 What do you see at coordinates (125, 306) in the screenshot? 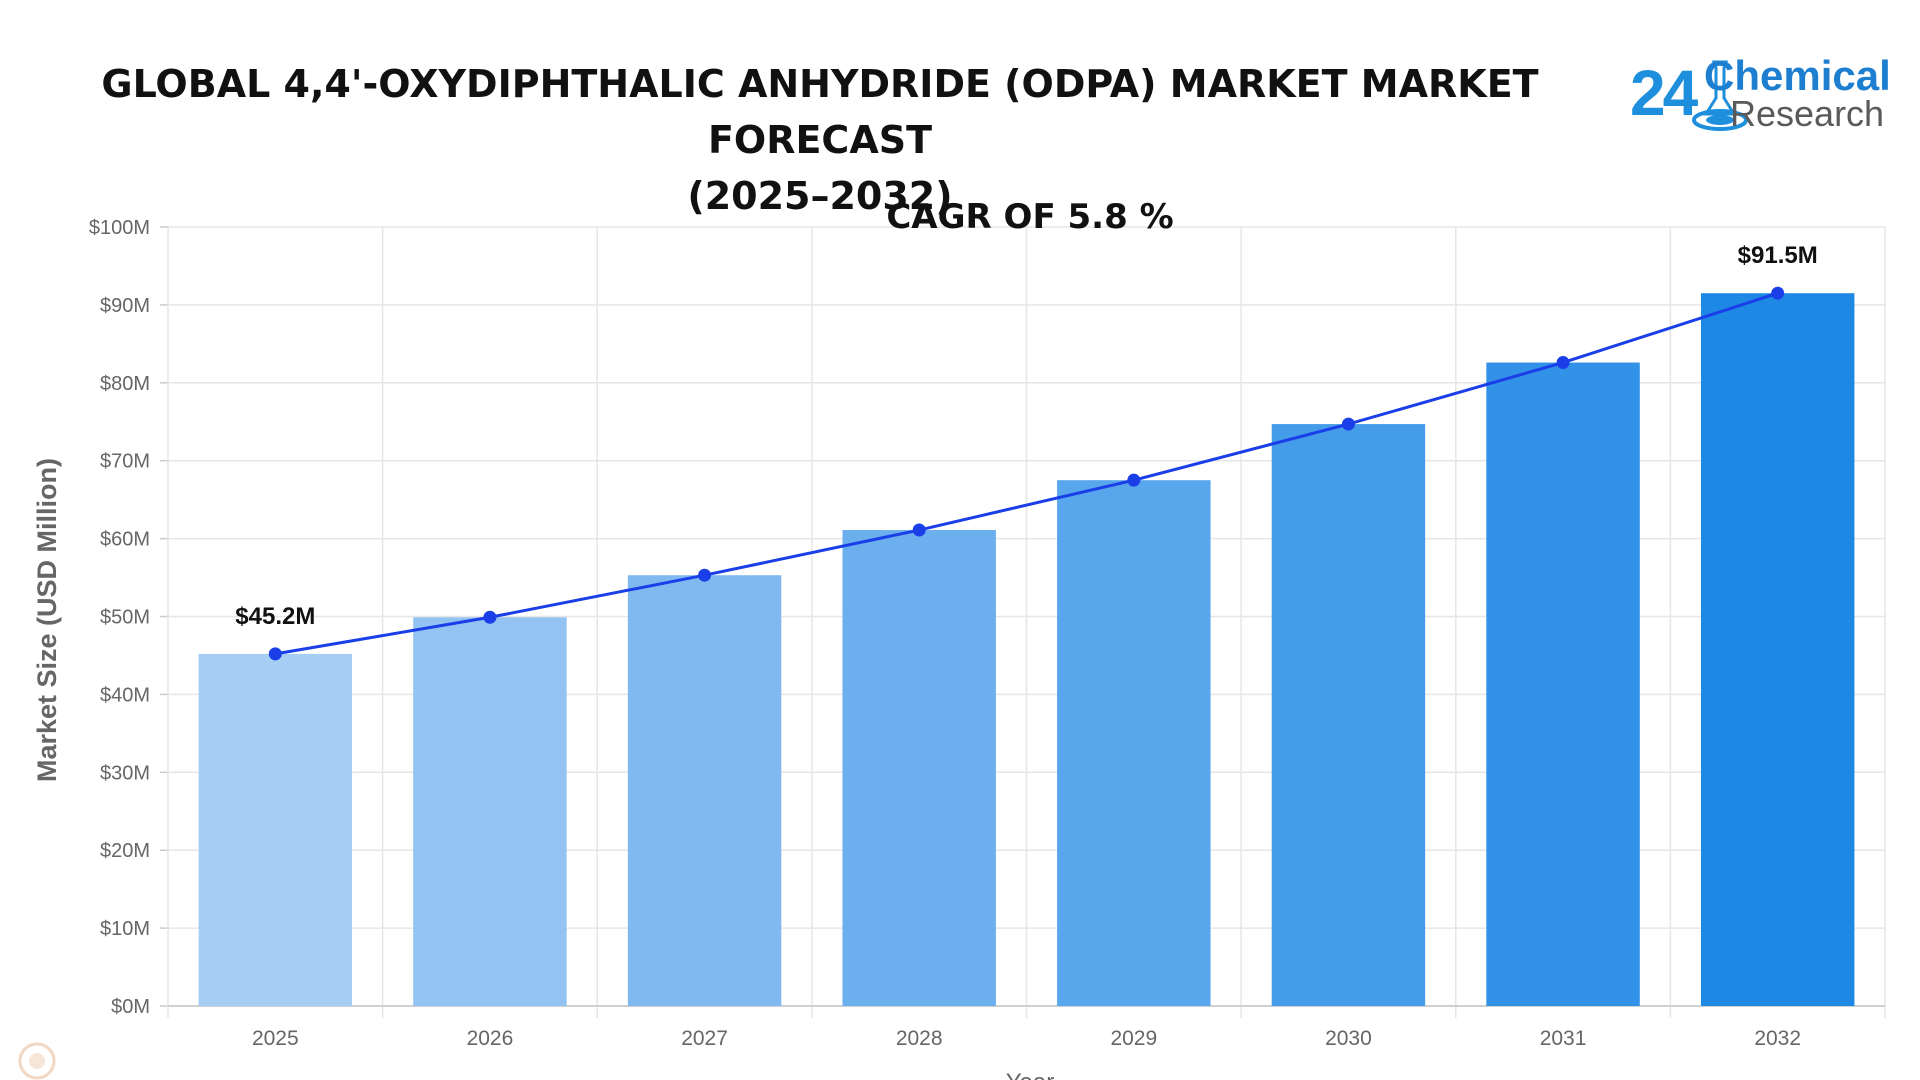
I see `y-tick-label: $90M` at bounding box center [125, 306].